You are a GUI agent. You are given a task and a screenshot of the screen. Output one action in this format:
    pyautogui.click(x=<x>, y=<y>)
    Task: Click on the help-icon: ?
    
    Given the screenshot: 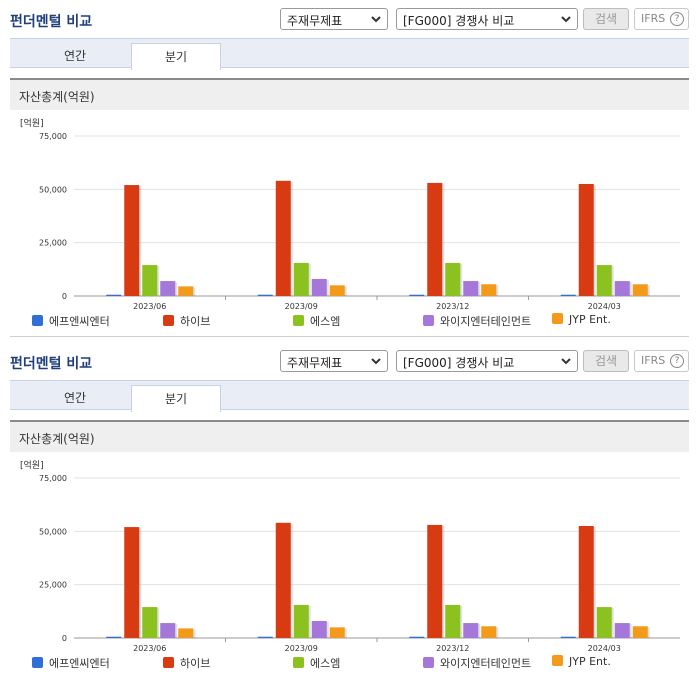 What is the action you would take?
    pyautogui.click(x=677, y=361)
    